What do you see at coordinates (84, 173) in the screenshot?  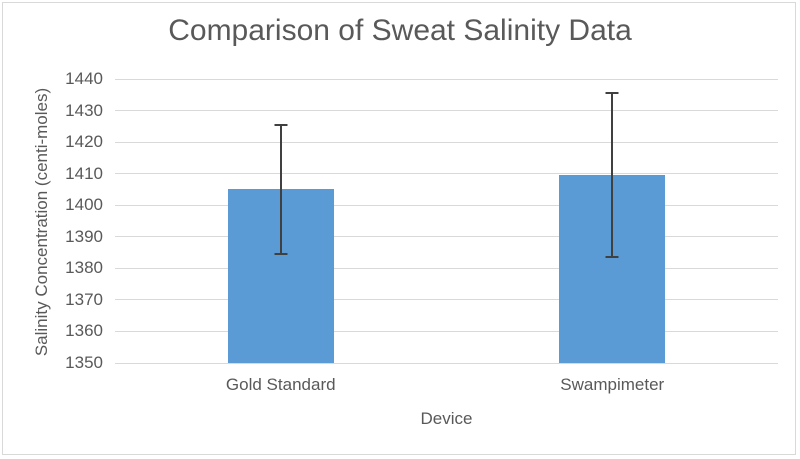 I see `y-tick-label: 1410` at bounding box center [84, 173].